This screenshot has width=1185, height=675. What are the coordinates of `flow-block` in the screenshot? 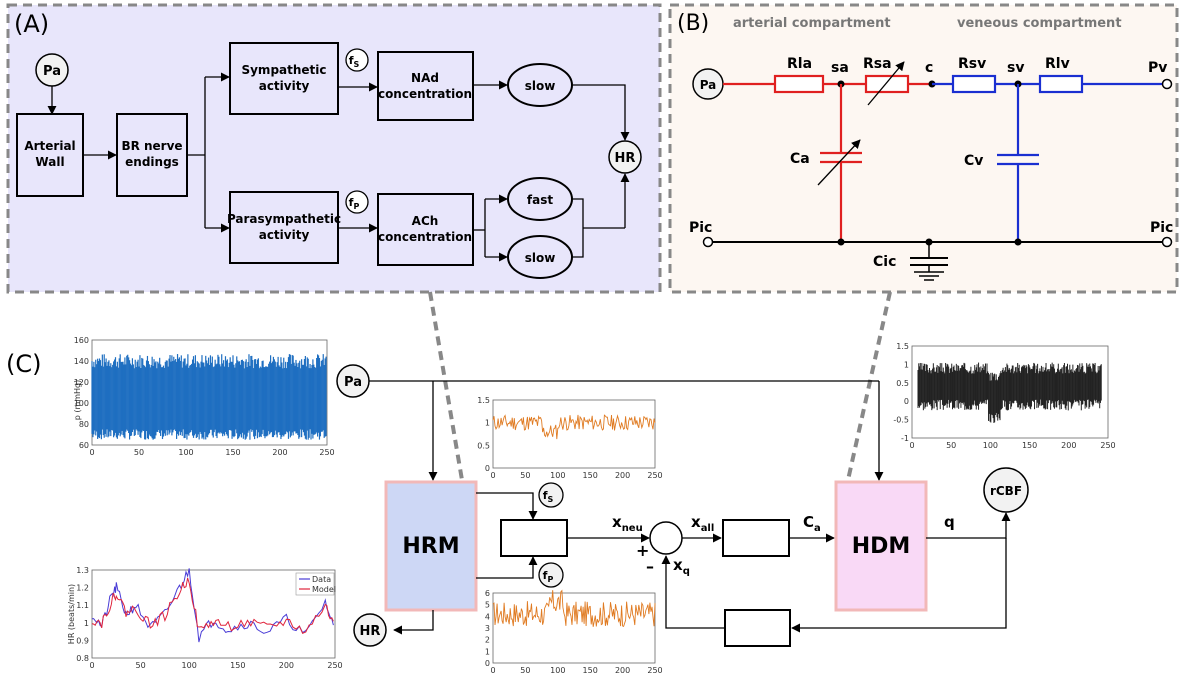 It's located at (756, 538).